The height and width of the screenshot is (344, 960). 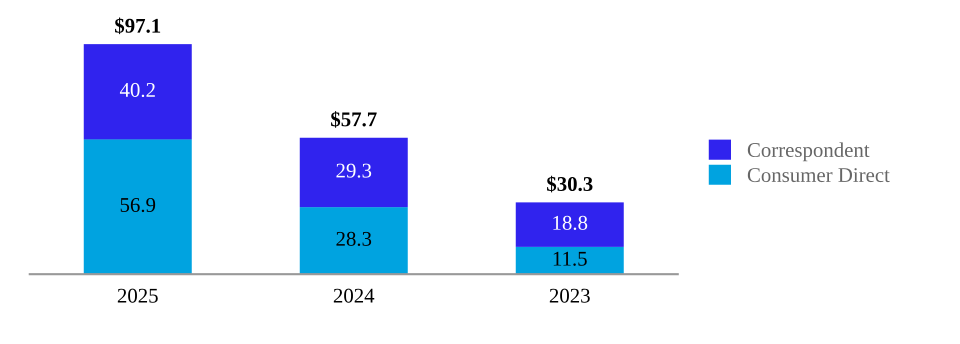 I want to click on data-label: 56.9, so click(x=138, y=205).